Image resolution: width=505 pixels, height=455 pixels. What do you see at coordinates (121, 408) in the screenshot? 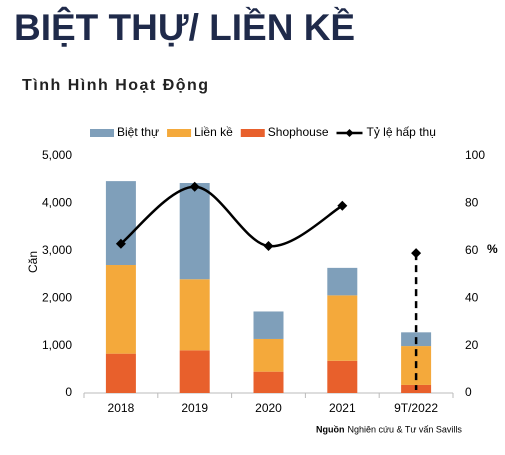
I see `x-tick-label: 2018` at bounding box center [121, 408].